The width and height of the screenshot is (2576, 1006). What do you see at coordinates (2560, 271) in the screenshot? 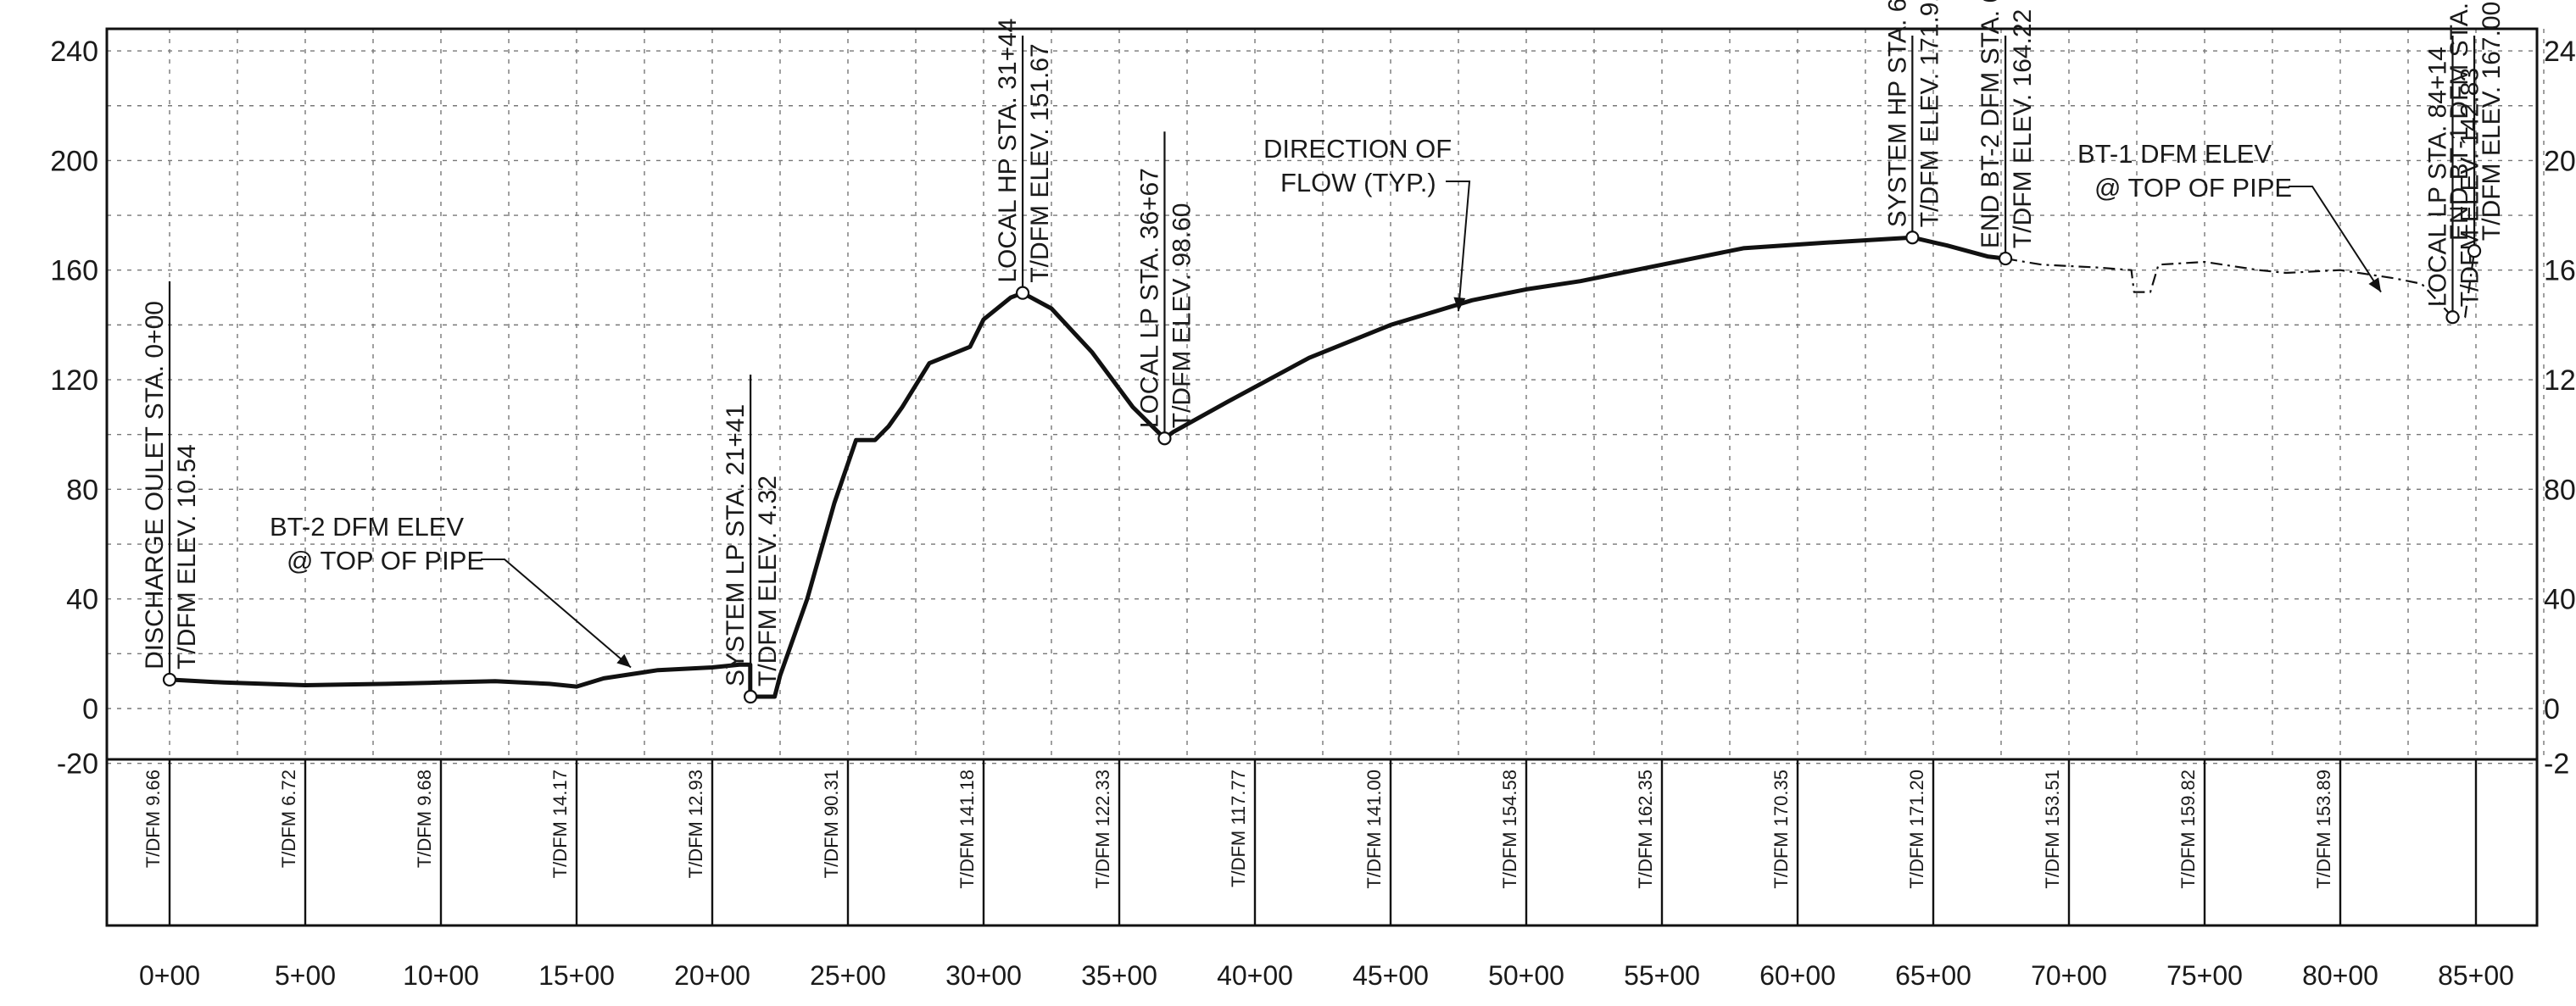
I see `y-tick-label-right: 16` at bounding box center [2560, 271].